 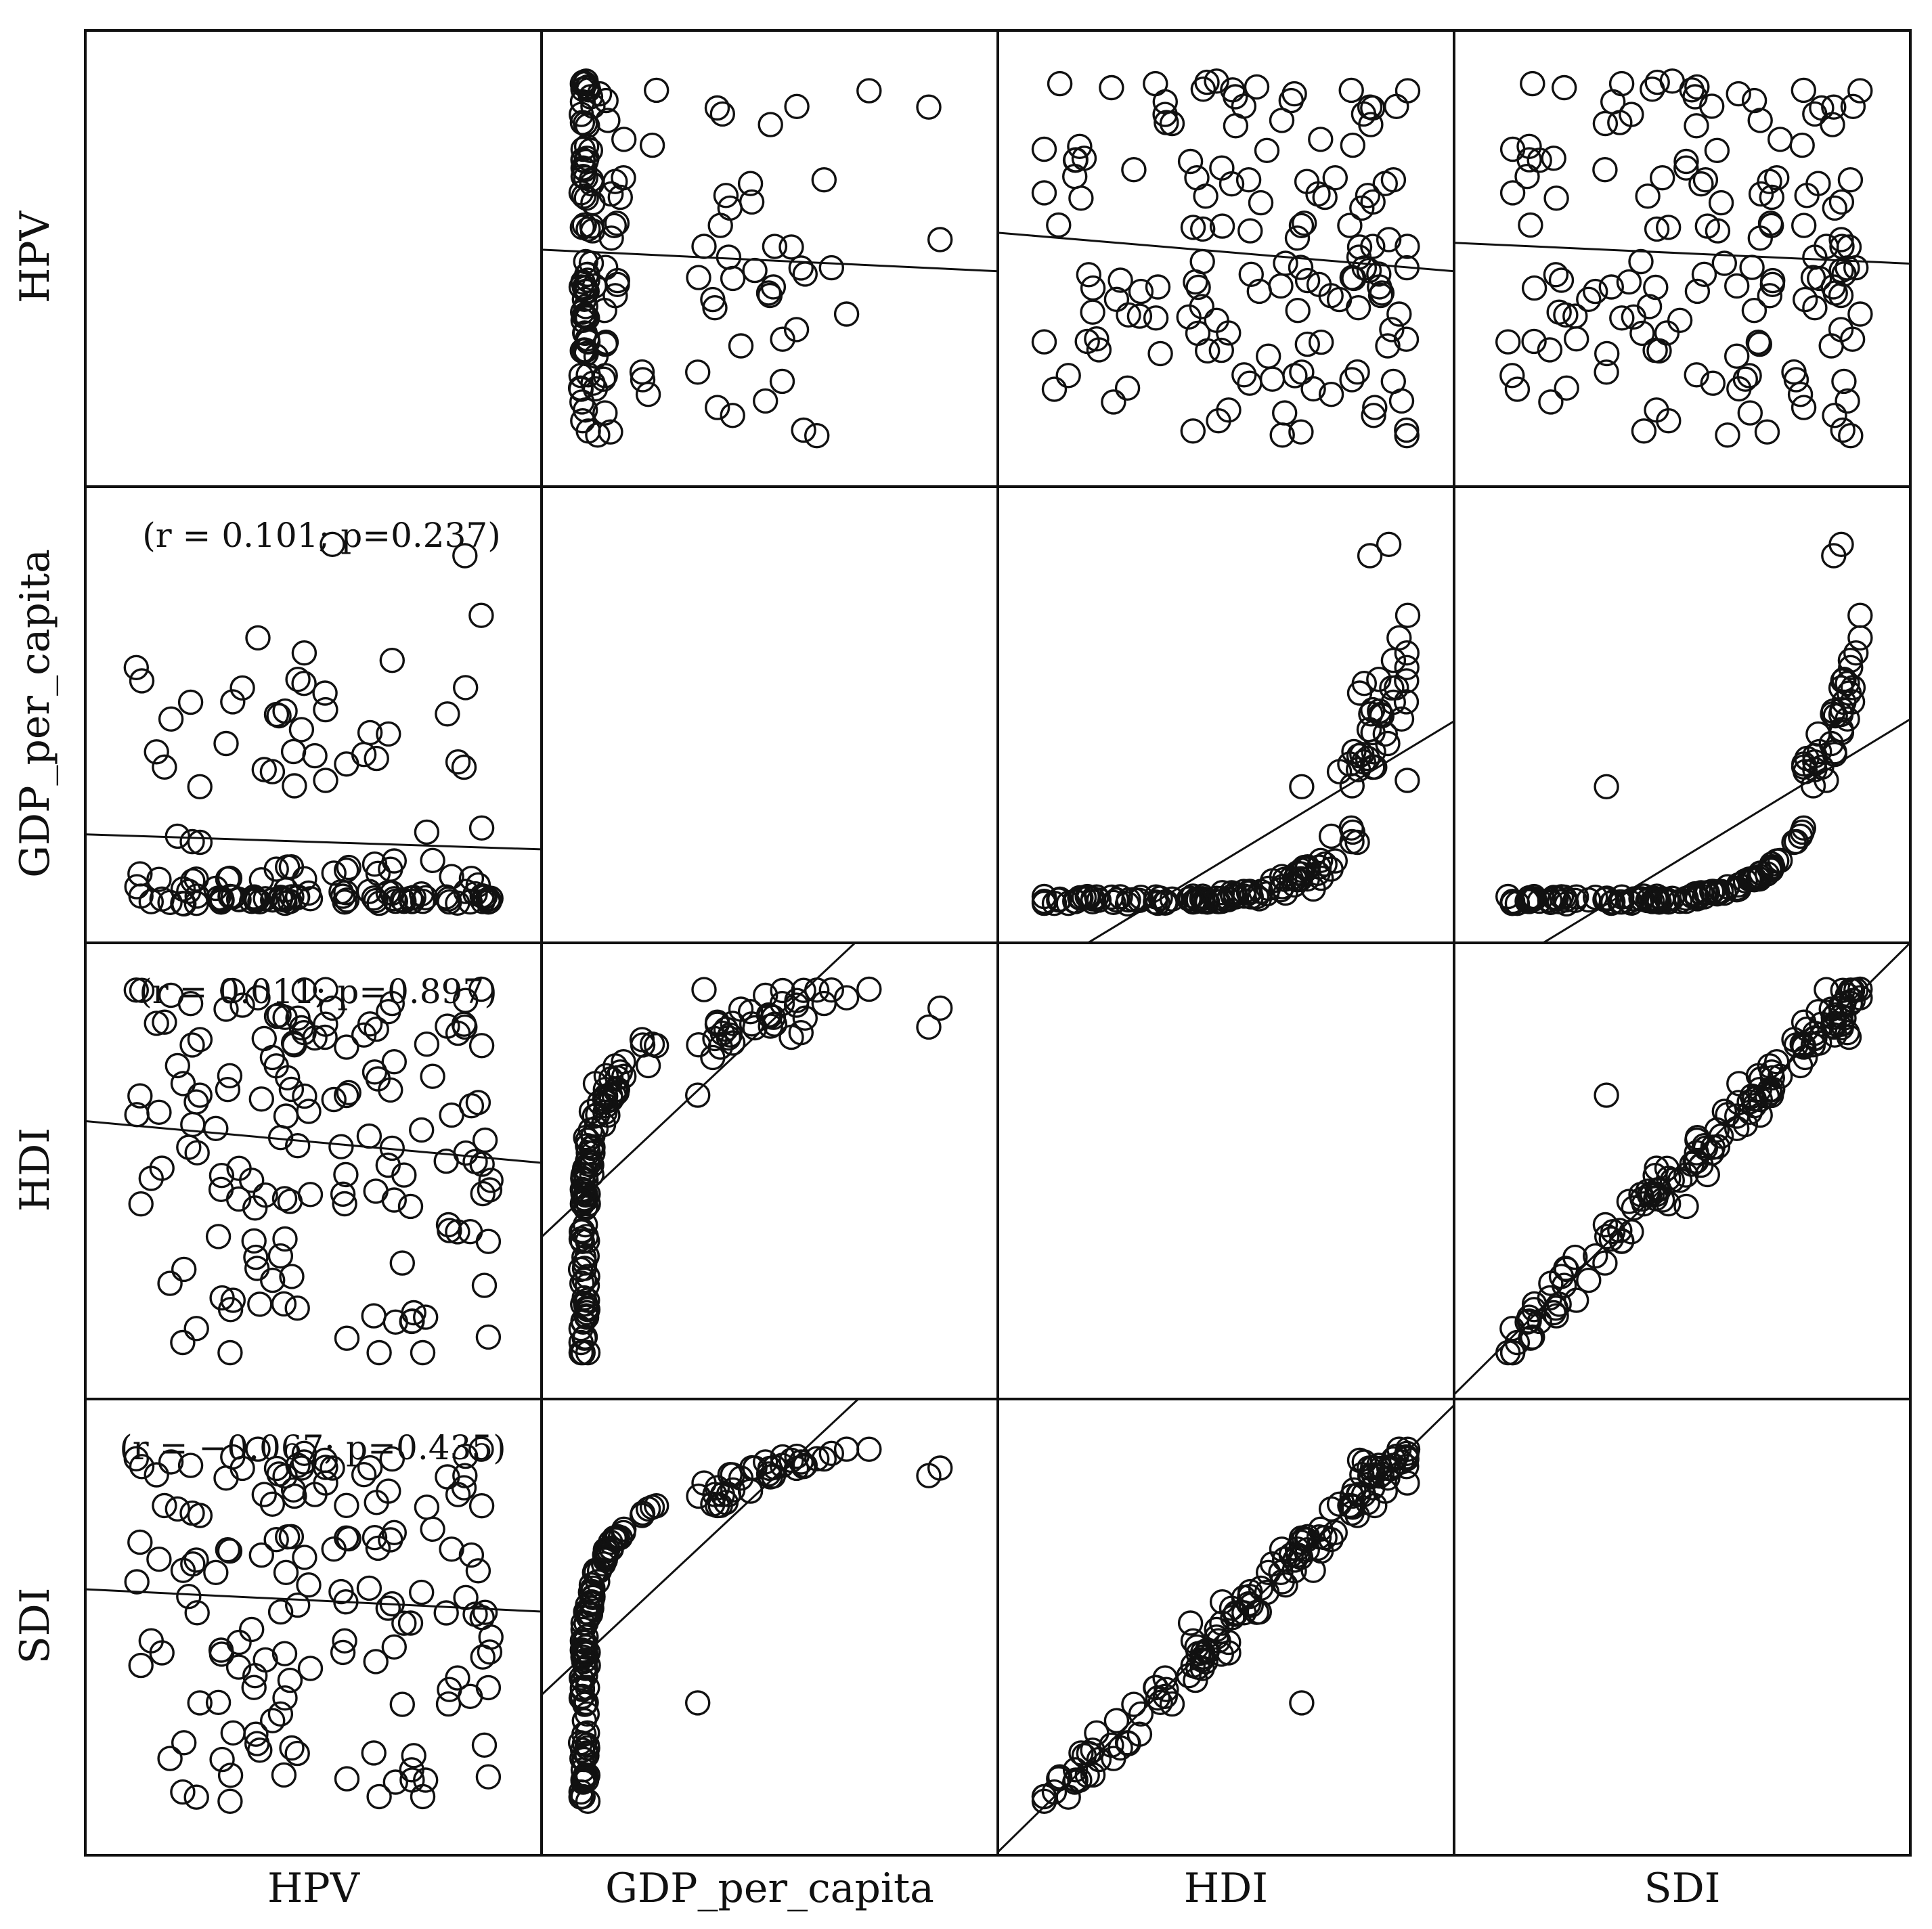 What do you see at coordinates (1270, 831) in the screenshot?
I see `fit-line` at bounding box center [1270, 831].